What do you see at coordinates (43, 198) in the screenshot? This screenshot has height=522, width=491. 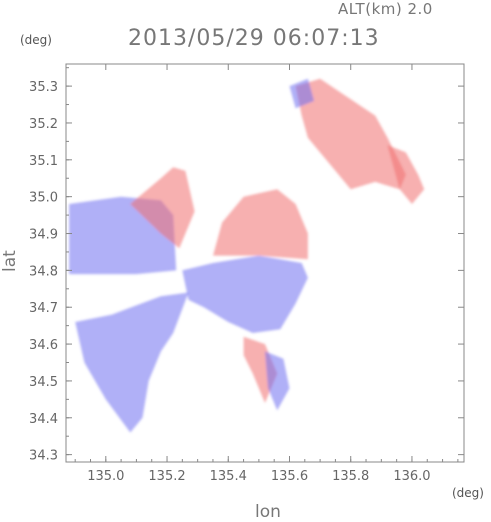 I see `y-tick-label: 35.0` at bounding box center [43, 198].